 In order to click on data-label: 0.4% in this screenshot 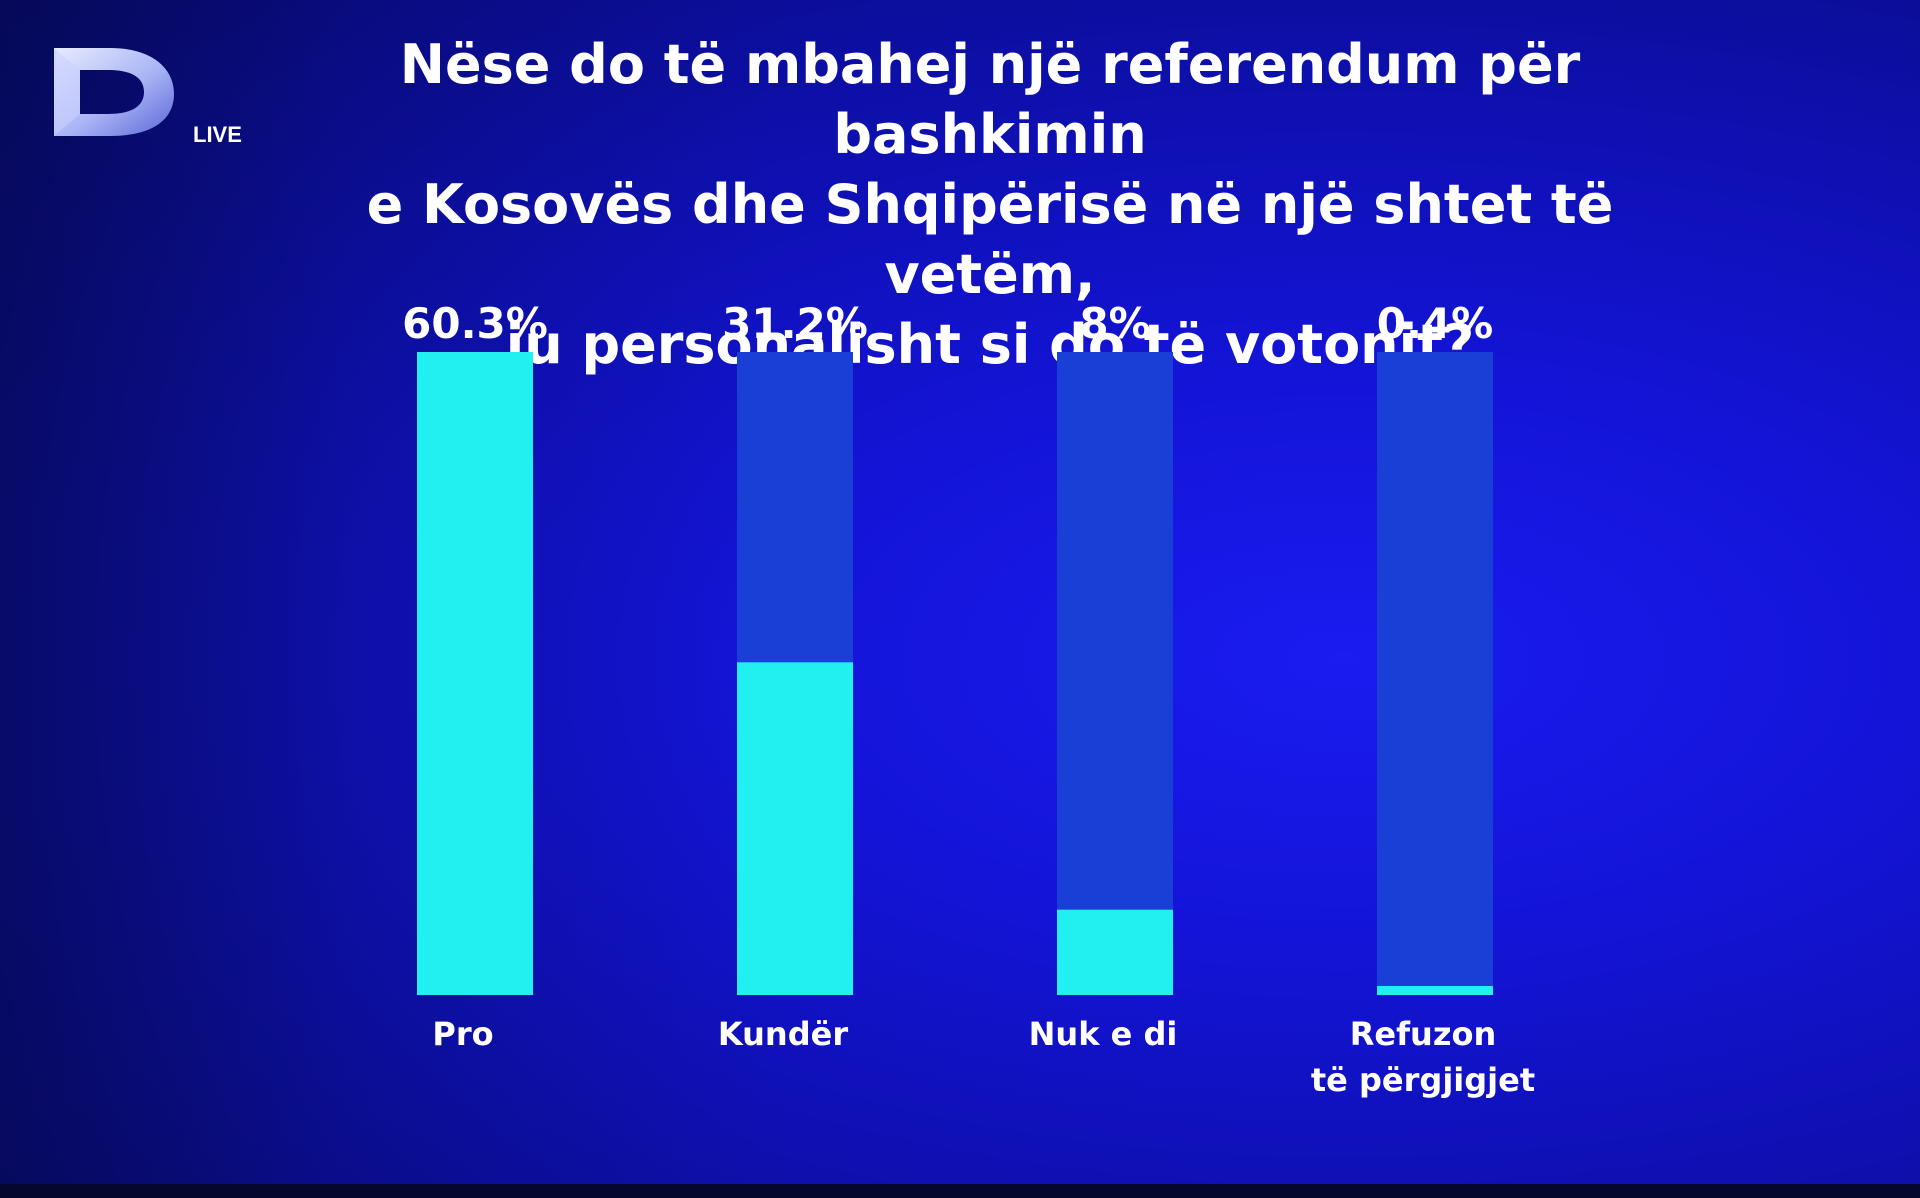, I will do `click(1435, 323)`.